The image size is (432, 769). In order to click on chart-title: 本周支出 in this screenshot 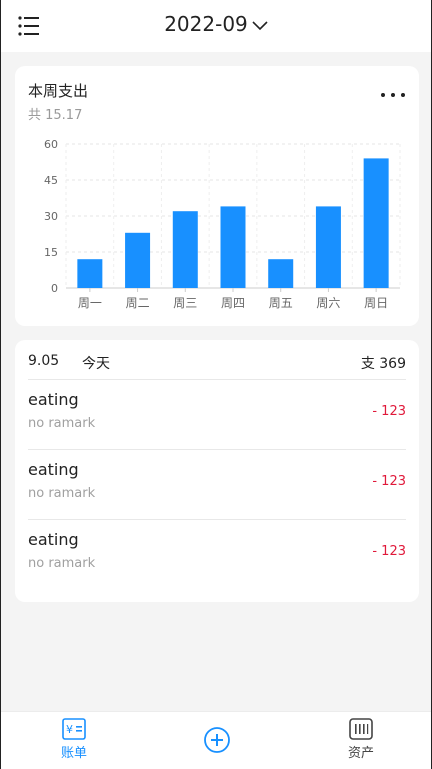, I will do `click(58, 91)`.